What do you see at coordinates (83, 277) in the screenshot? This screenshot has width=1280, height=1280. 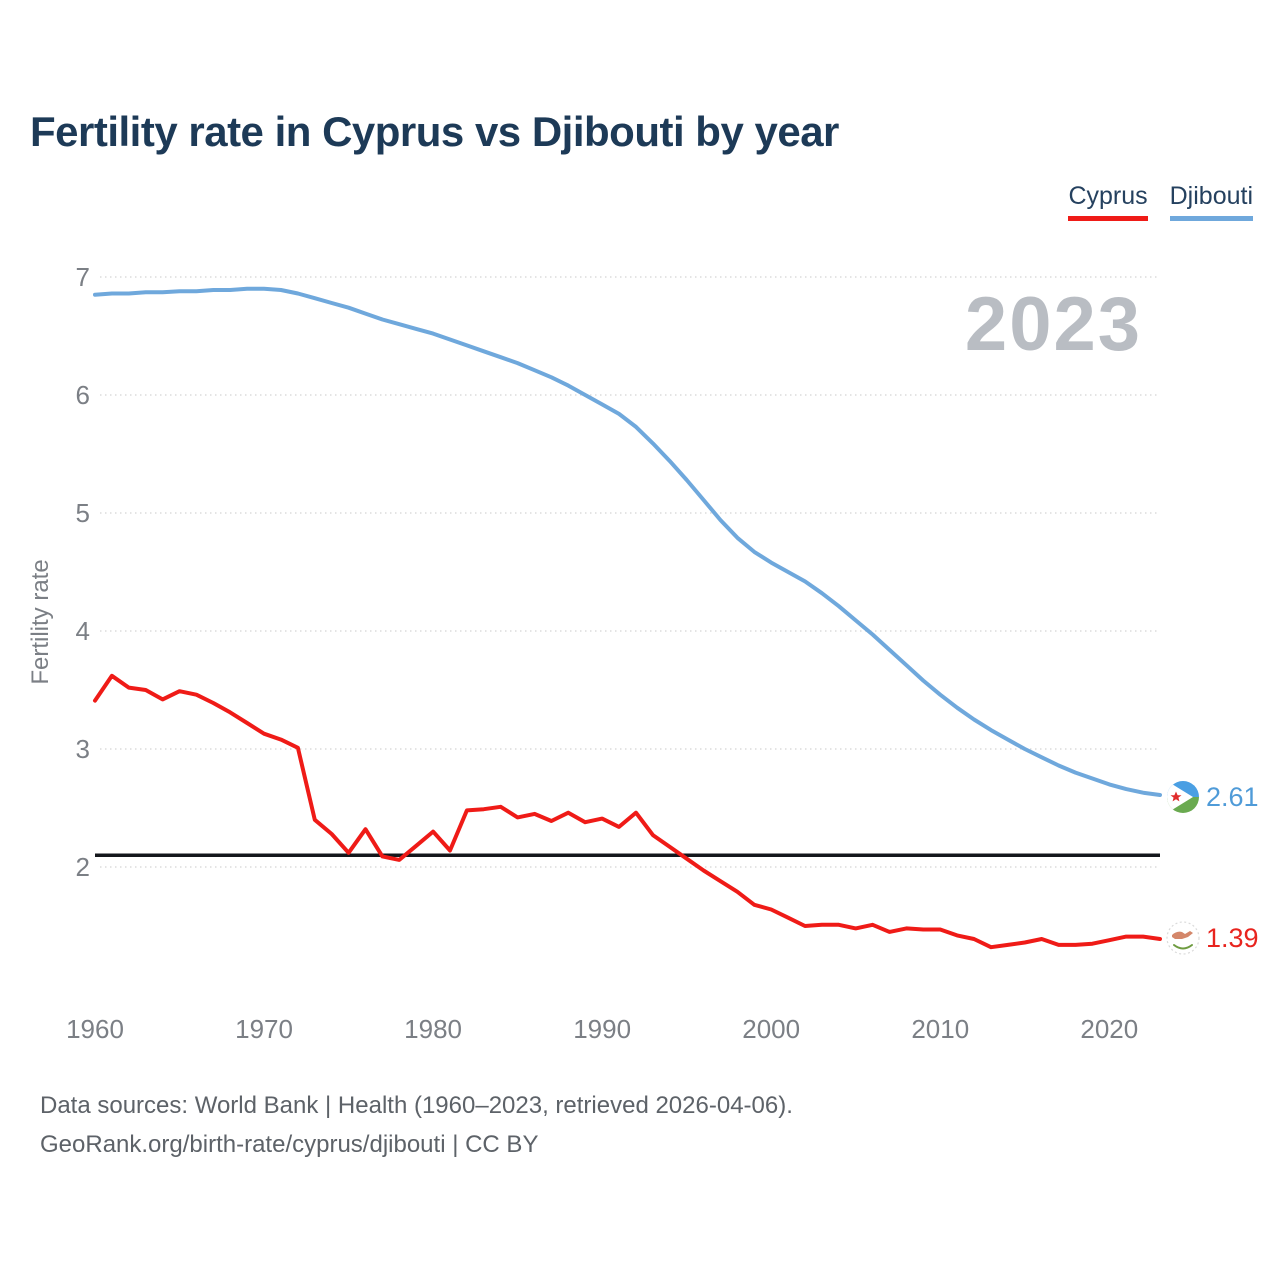 I see `y-tick-label: 7` at bounding box center [83, 277].